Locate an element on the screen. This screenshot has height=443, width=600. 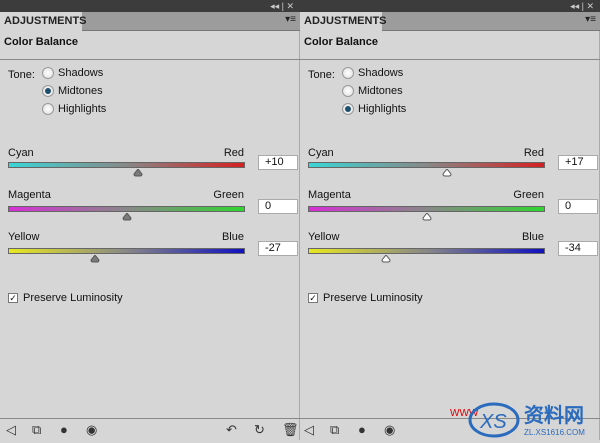
bottom-toolbar: ◁ ⧉ ● ◉ is located at coordinates (450, 429).